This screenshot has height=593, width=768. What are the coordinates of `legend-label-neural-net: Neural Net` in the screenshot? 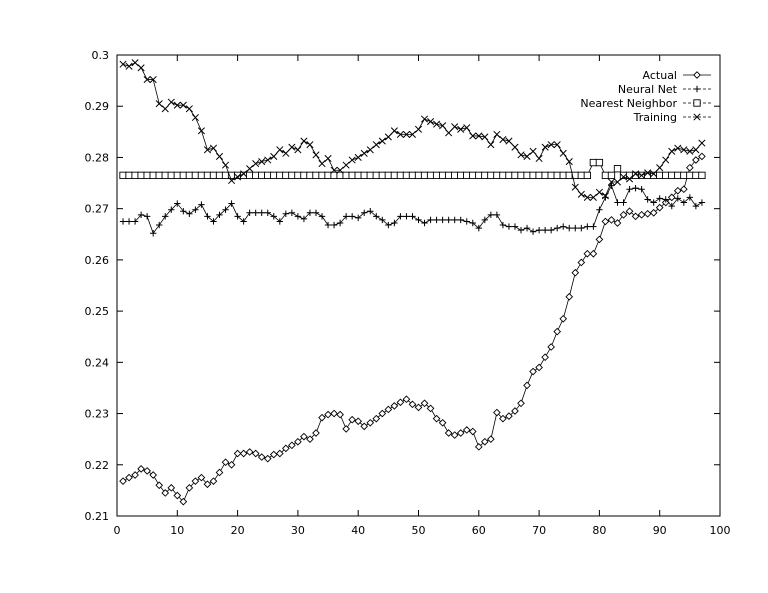 It's located at (648, 89).